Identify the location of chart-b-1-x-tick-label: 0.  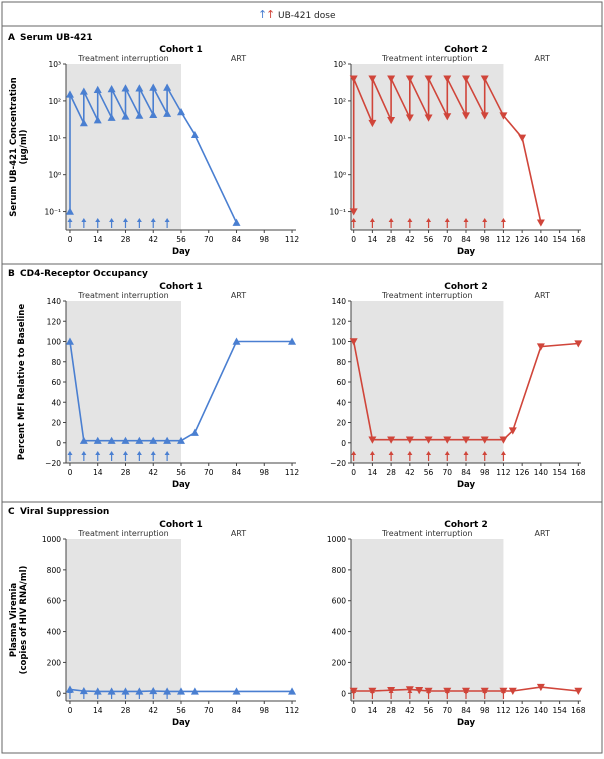
(70, 472).